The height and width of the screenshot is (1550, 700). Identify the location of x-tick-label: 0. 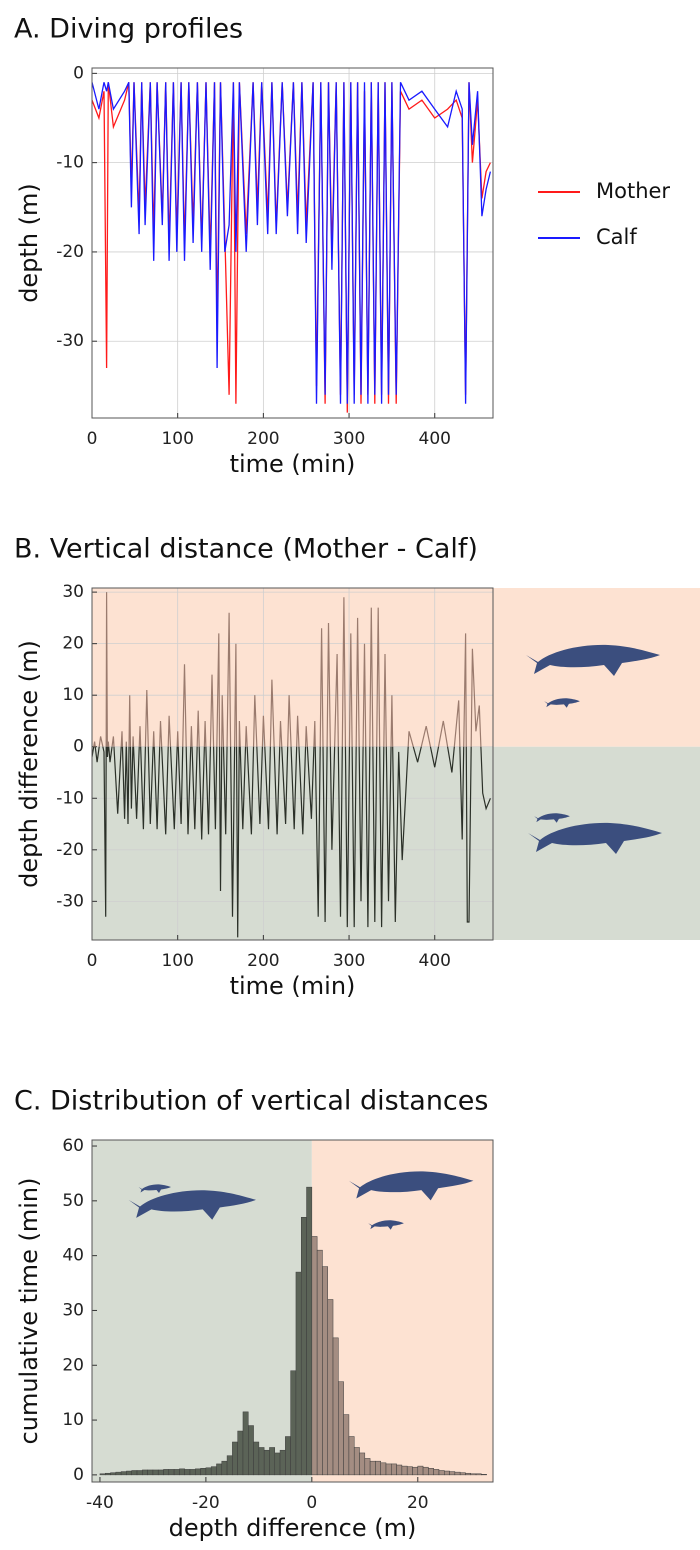
(311, 1503).